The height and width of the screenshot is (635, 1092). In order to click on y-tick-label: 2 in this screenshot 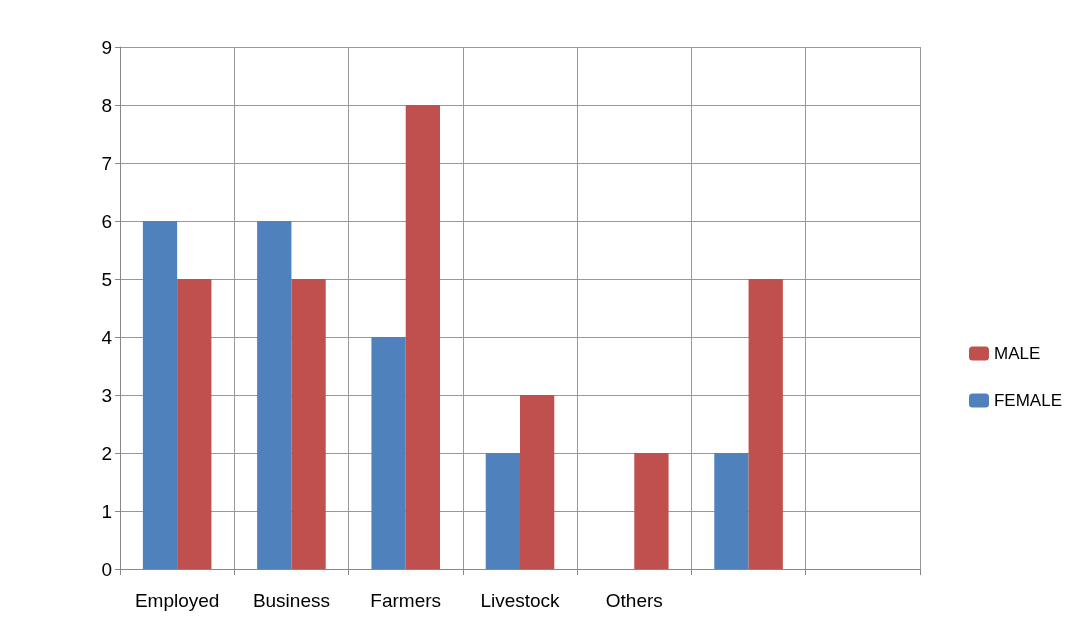, I will do `click(106, 453)`.